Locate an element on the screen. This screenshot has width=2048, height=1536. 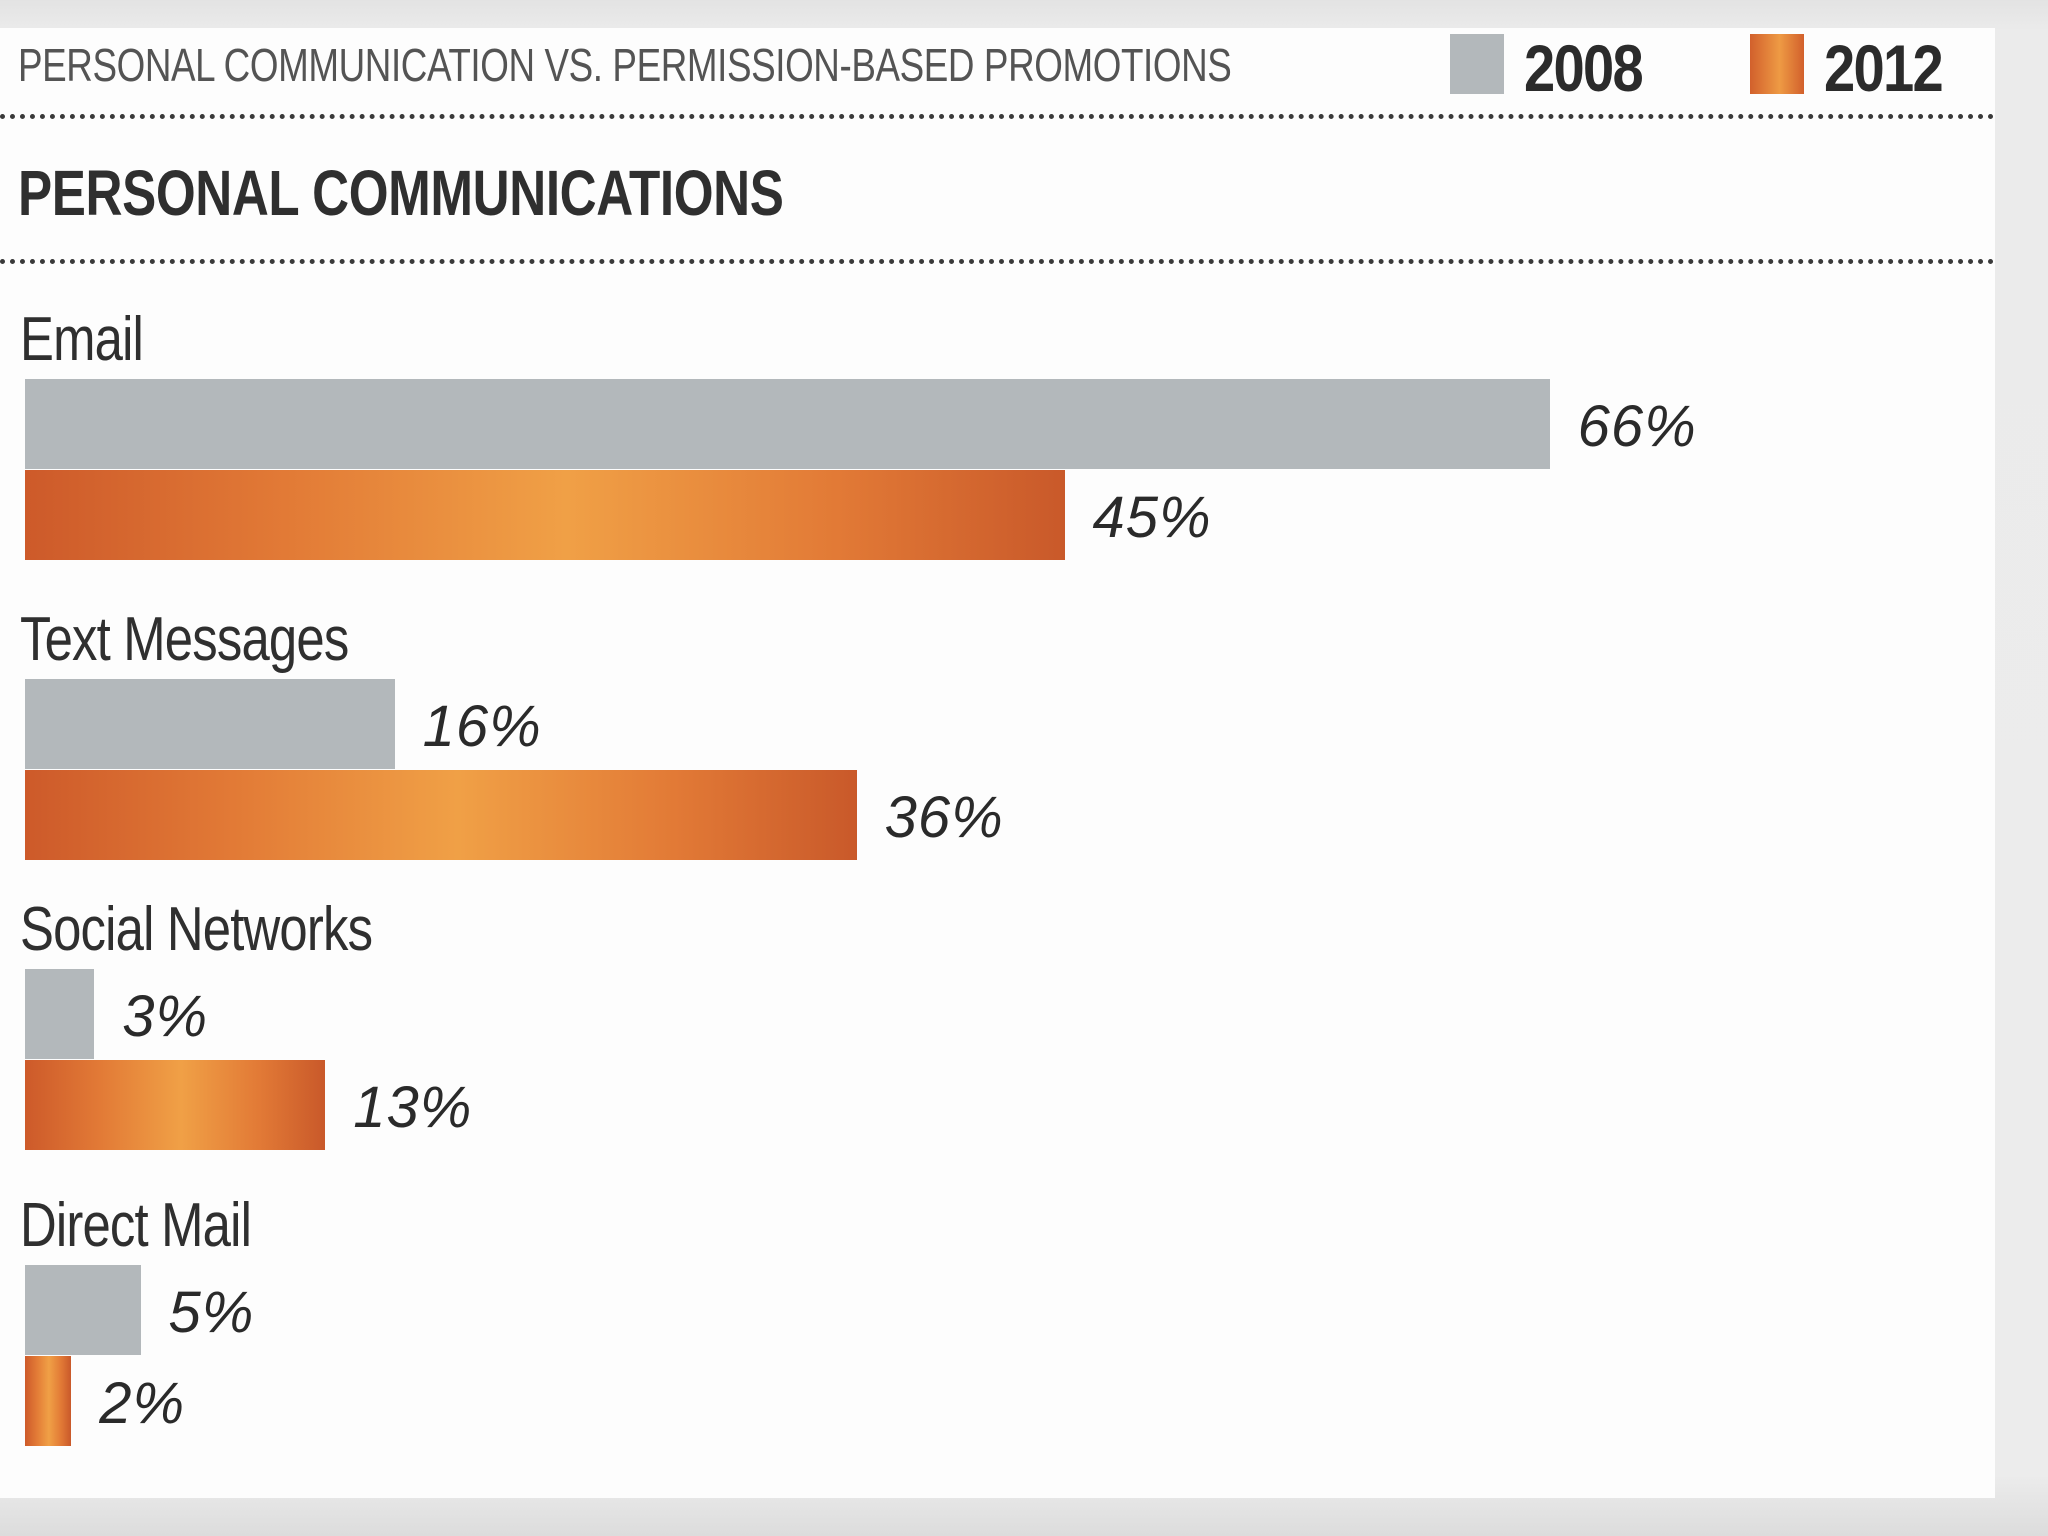
legend-label-2008: 2008 is located at coordinates (1584, 68).